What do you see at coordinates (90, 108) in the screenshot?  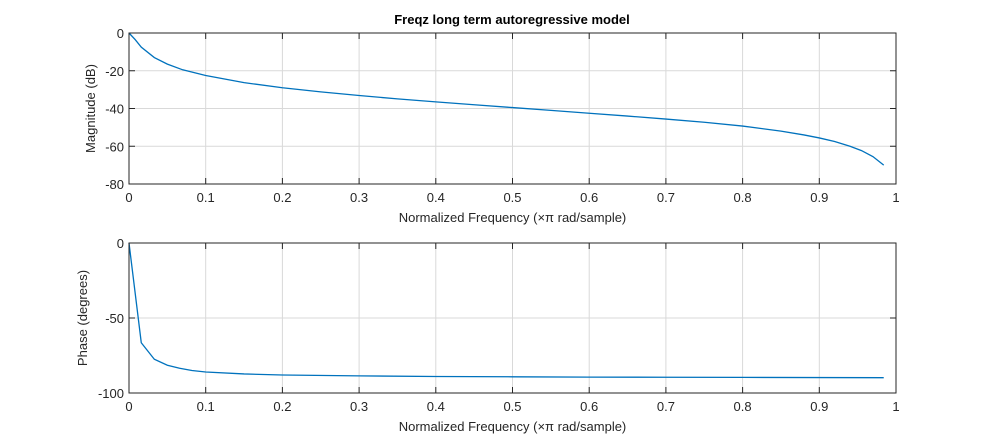 I see `y-axis-label: Magnitude (dB)` at bounding box center [90, 108].